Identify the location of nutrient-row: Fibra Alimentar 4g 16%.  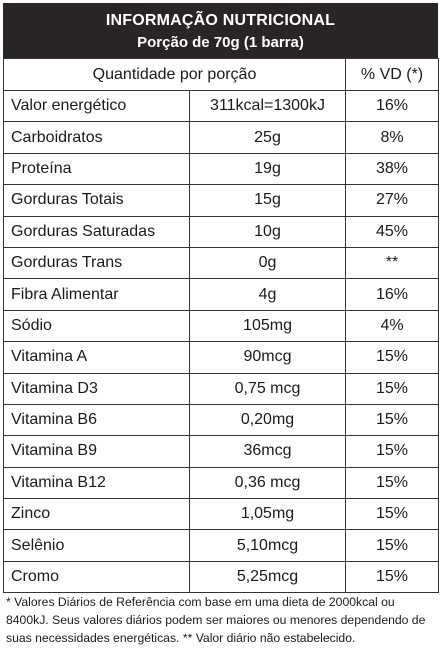
(221, 294).